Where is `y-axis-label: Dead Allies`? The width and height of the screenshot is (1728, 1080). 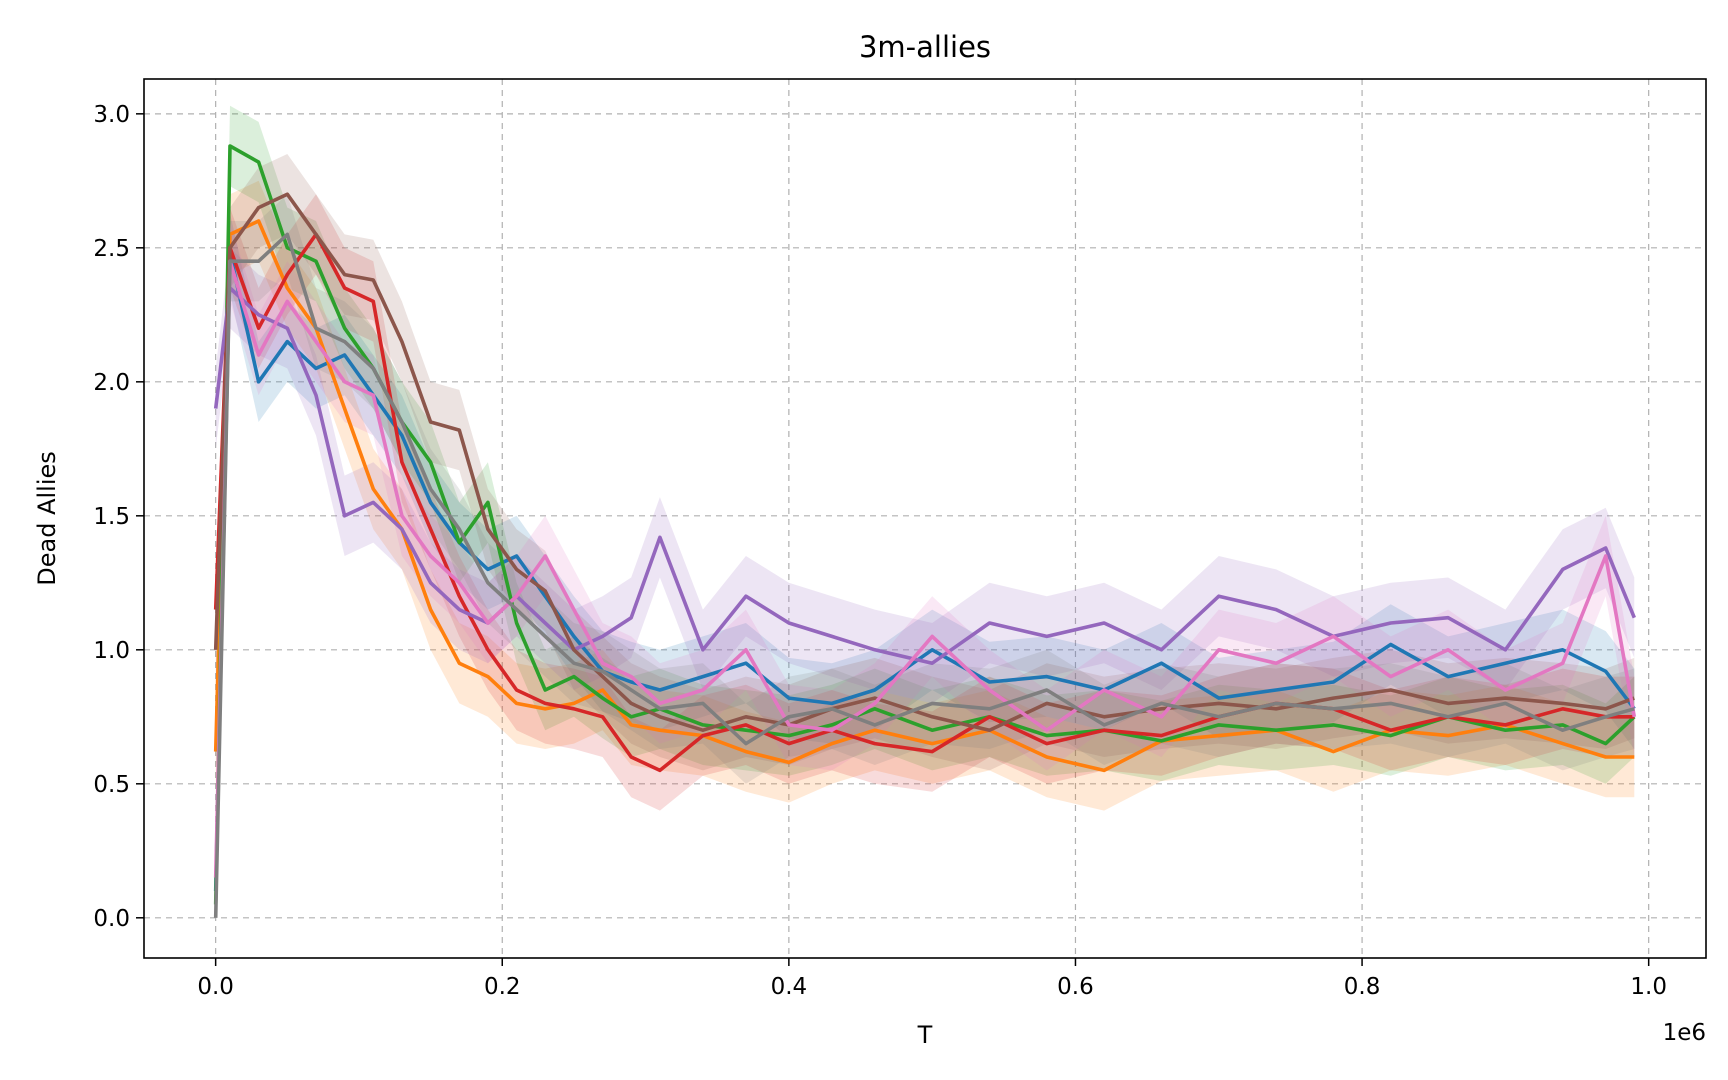
y-axis-label: Dead Allies is located at coordinates (47, 518).